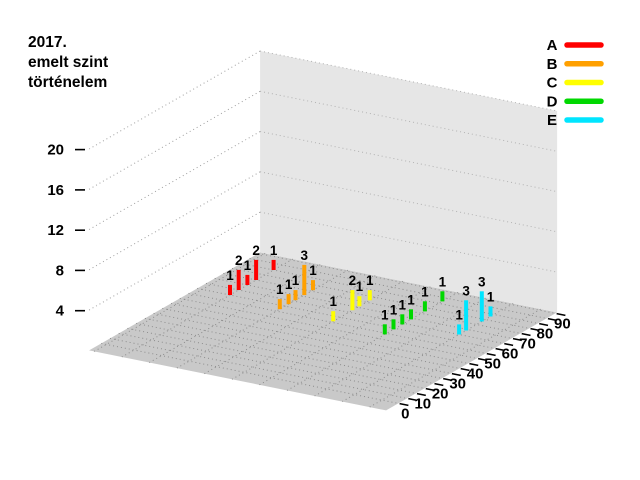  What do you see at coordinates (562, 323) in the screenshot?
I see `x-axis-tick-label: 90` at bounding box center [562, 323].